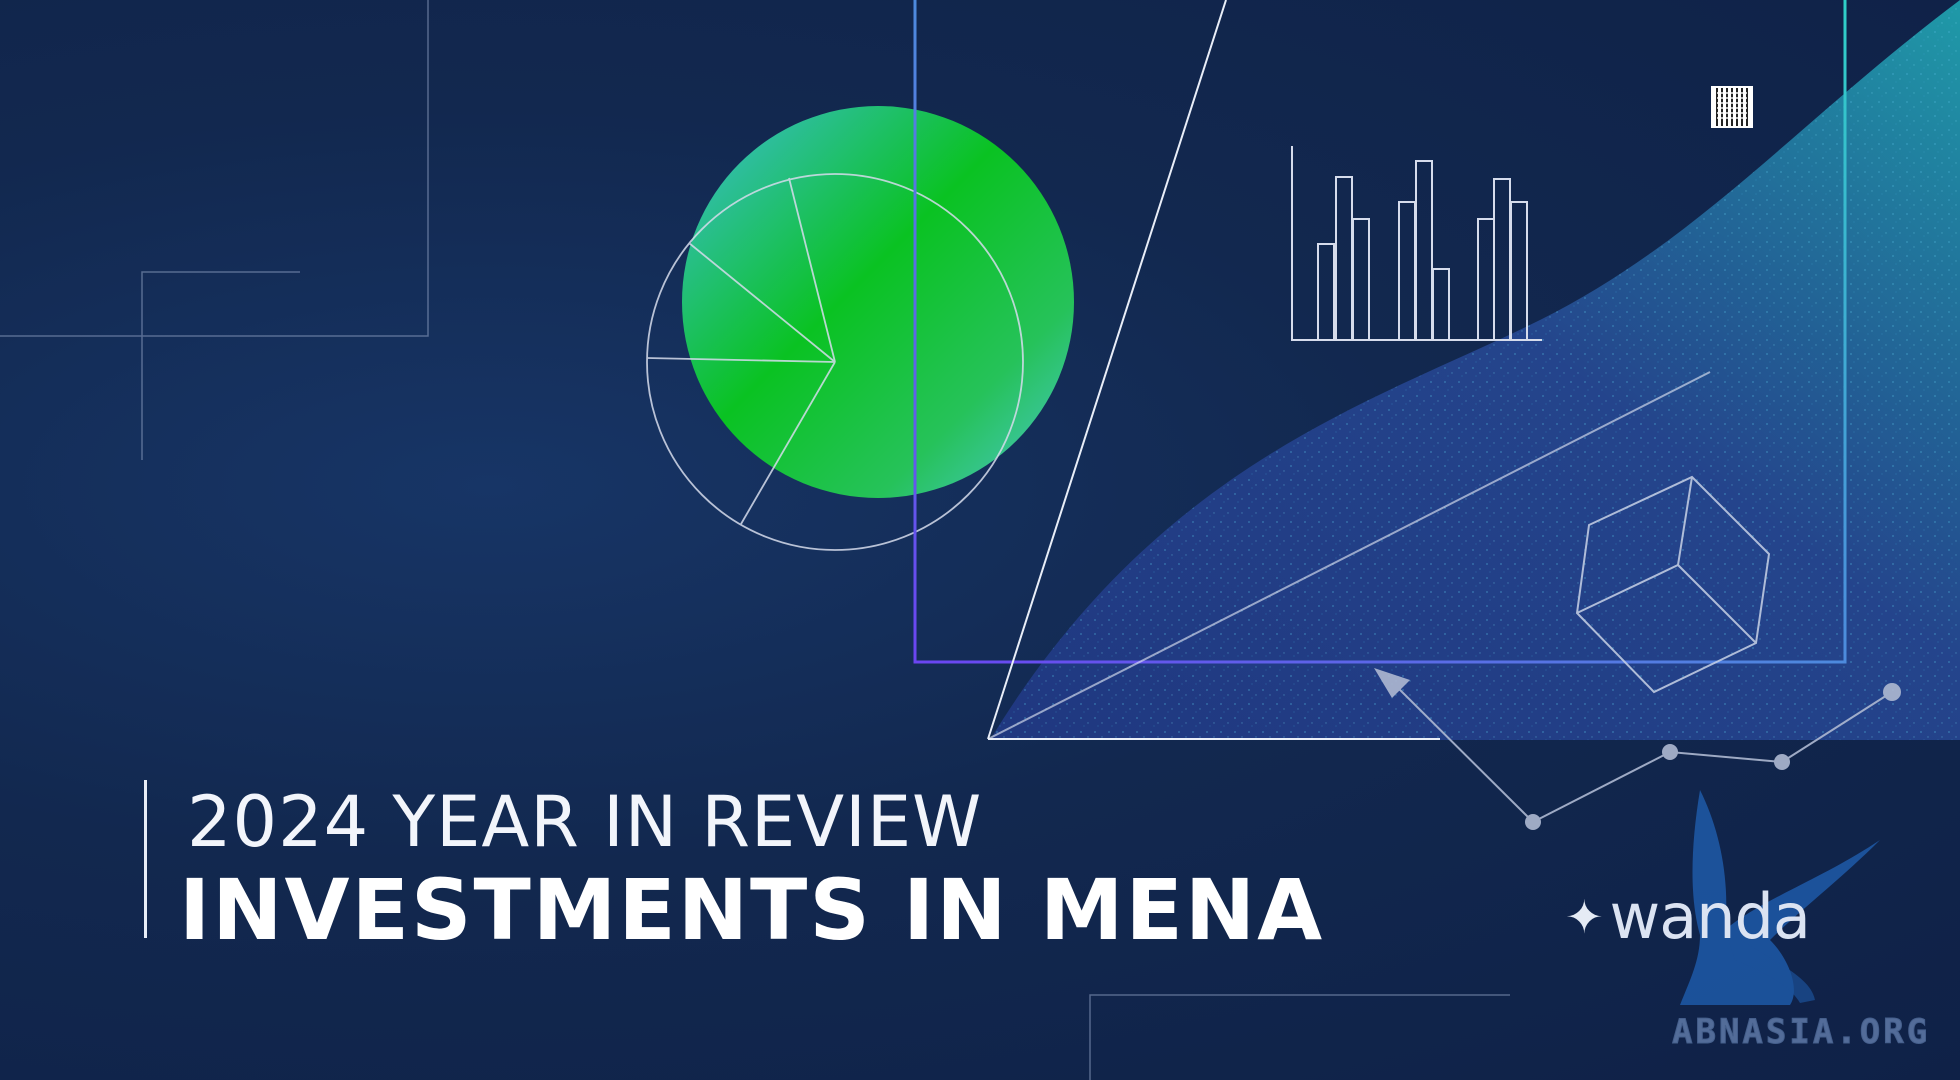 This screenshot has width=1960, height=1080. I want to click on cube-outline, so click(1673, 584).